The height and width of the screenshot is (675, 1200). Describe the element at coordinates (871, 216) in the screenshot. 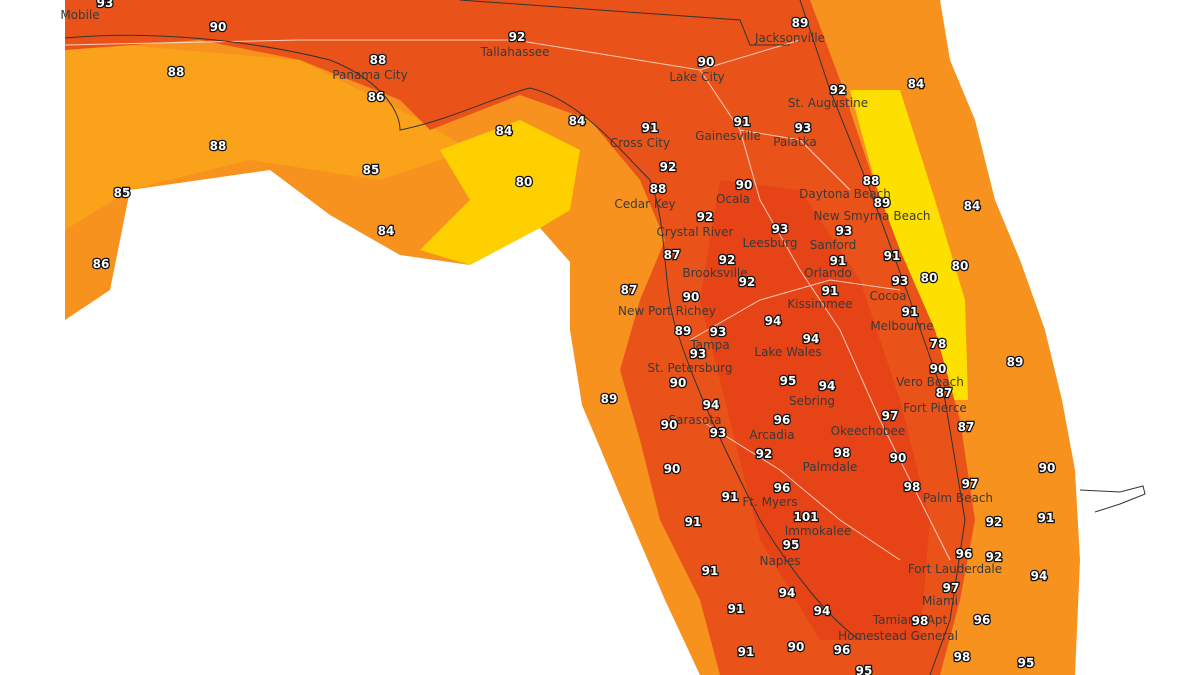

I see `city-label: New Smyrna Beach` at that location.